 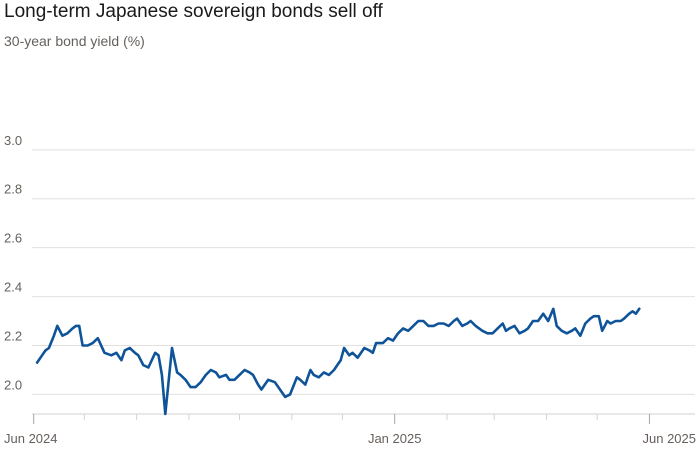 What do you see at coordinates (670, 438) in the screenshot?
I see `x-tick-label: Jun 2025` at bounding box center [670, 438].